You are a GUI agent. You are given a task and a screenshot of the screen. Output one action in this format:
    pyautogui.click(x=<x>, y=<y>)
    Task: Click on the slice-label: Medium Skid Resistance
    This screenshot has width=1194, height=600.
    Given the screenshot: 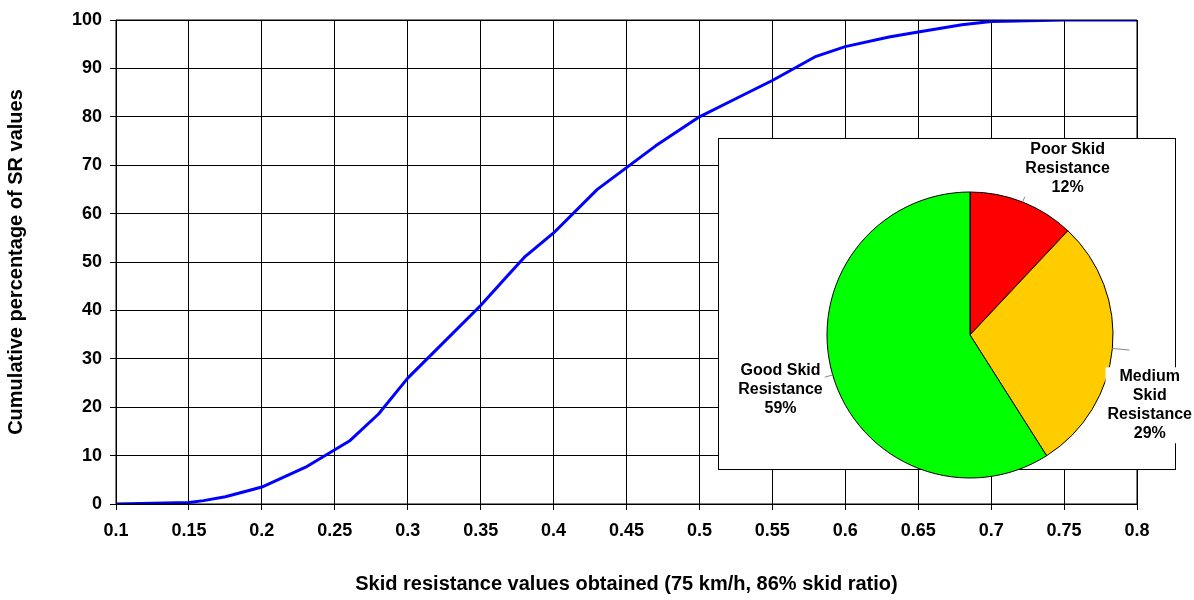 What is the action you would take?
    pyautogui.click(x=1150, y=395)
    